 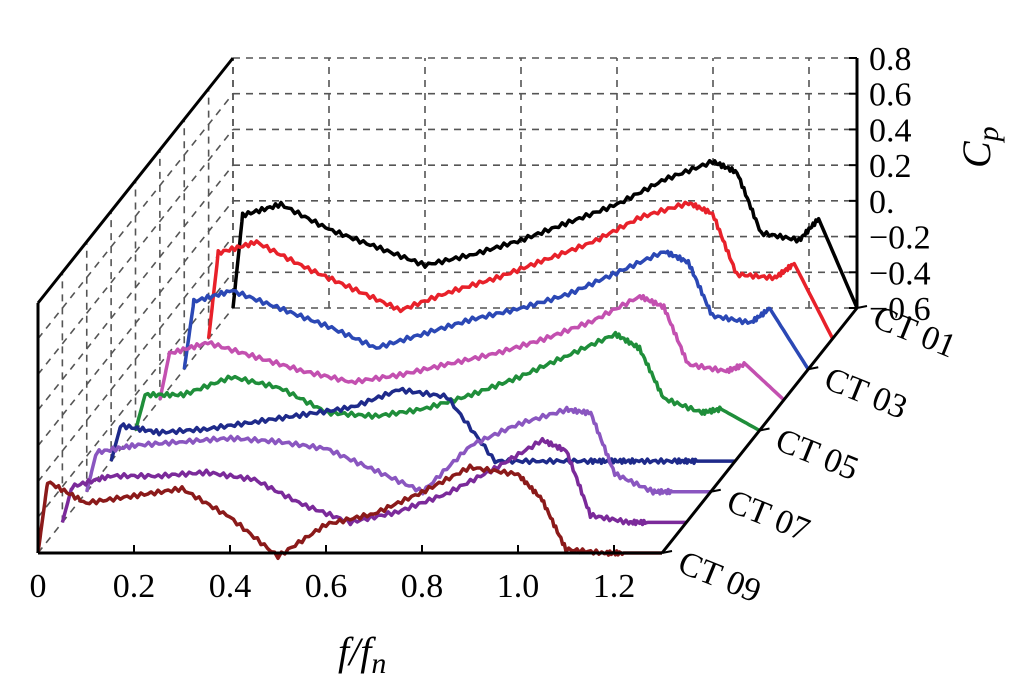 What do you see at coordinates (230, 586) in the screenshot?
I see `x-tick-label: 0.4` at bounding box center [230, 586].